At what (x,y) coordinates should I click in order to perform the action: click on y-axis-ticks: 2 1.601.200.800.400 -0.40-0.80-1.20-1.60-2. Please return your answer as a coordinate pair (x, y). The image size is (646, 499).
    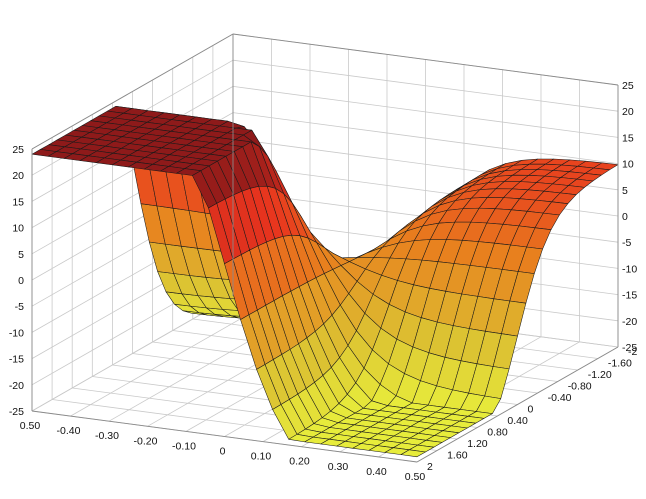
    Looking at the image, I should click on (532, 409).